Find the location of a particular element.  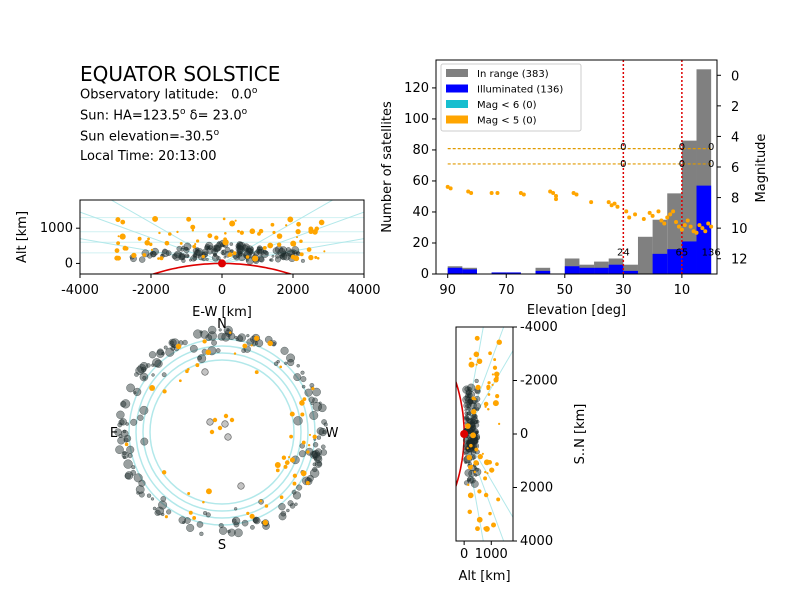

count-annotation: 65 is located at coordinates (682, 252).